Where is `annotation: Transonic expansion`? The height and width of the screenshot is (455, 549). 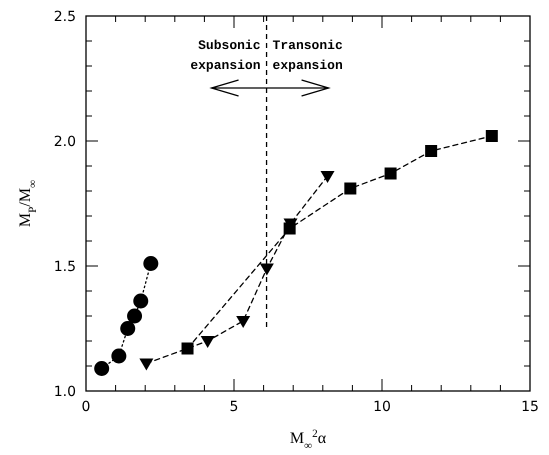
annotation: Transonic expansion is located at coordinates (307, 55).